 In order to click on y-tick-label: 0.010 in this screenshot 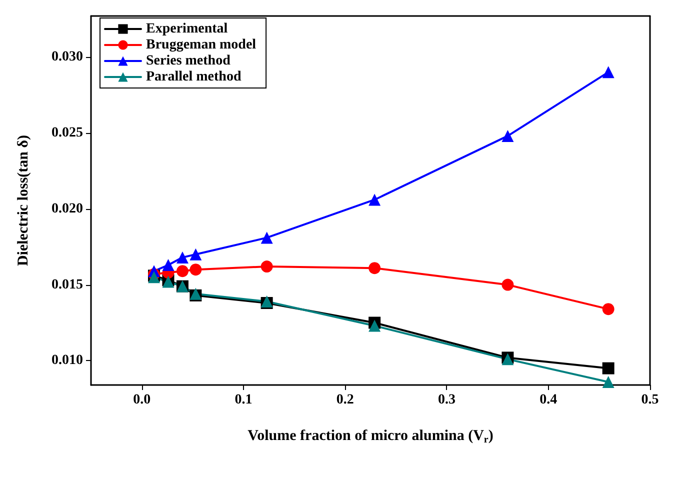, I will do `click(67, 360)`.